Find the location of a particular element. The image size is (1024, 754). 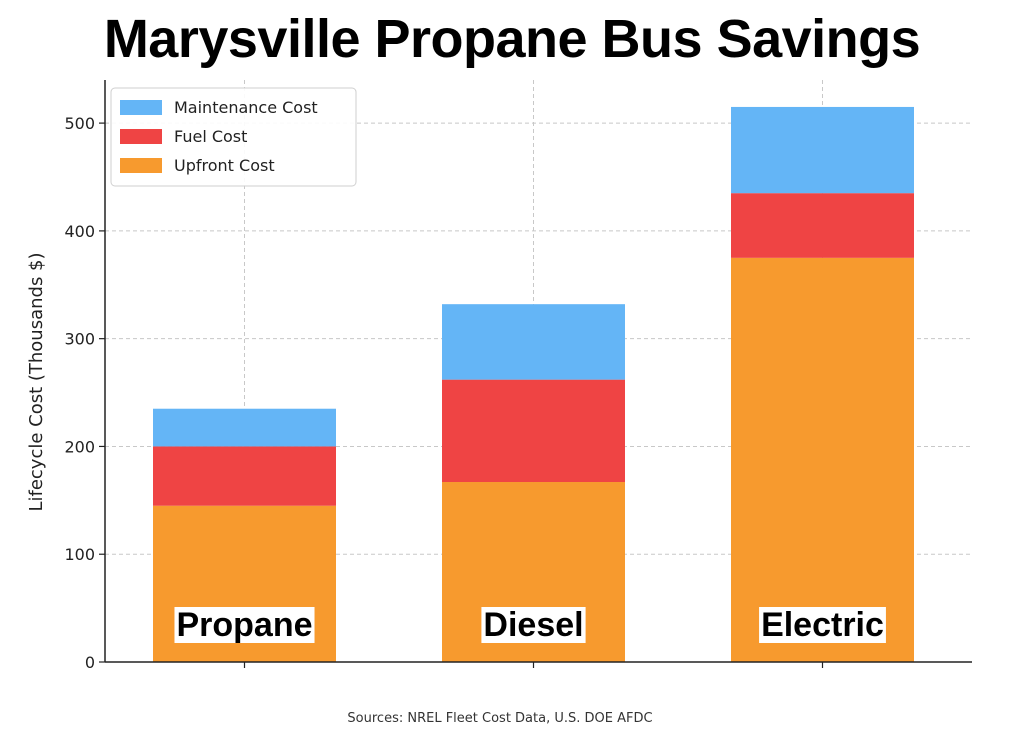

bar-segment-maintenance-cost-electric is located at coordinates (822, 150).